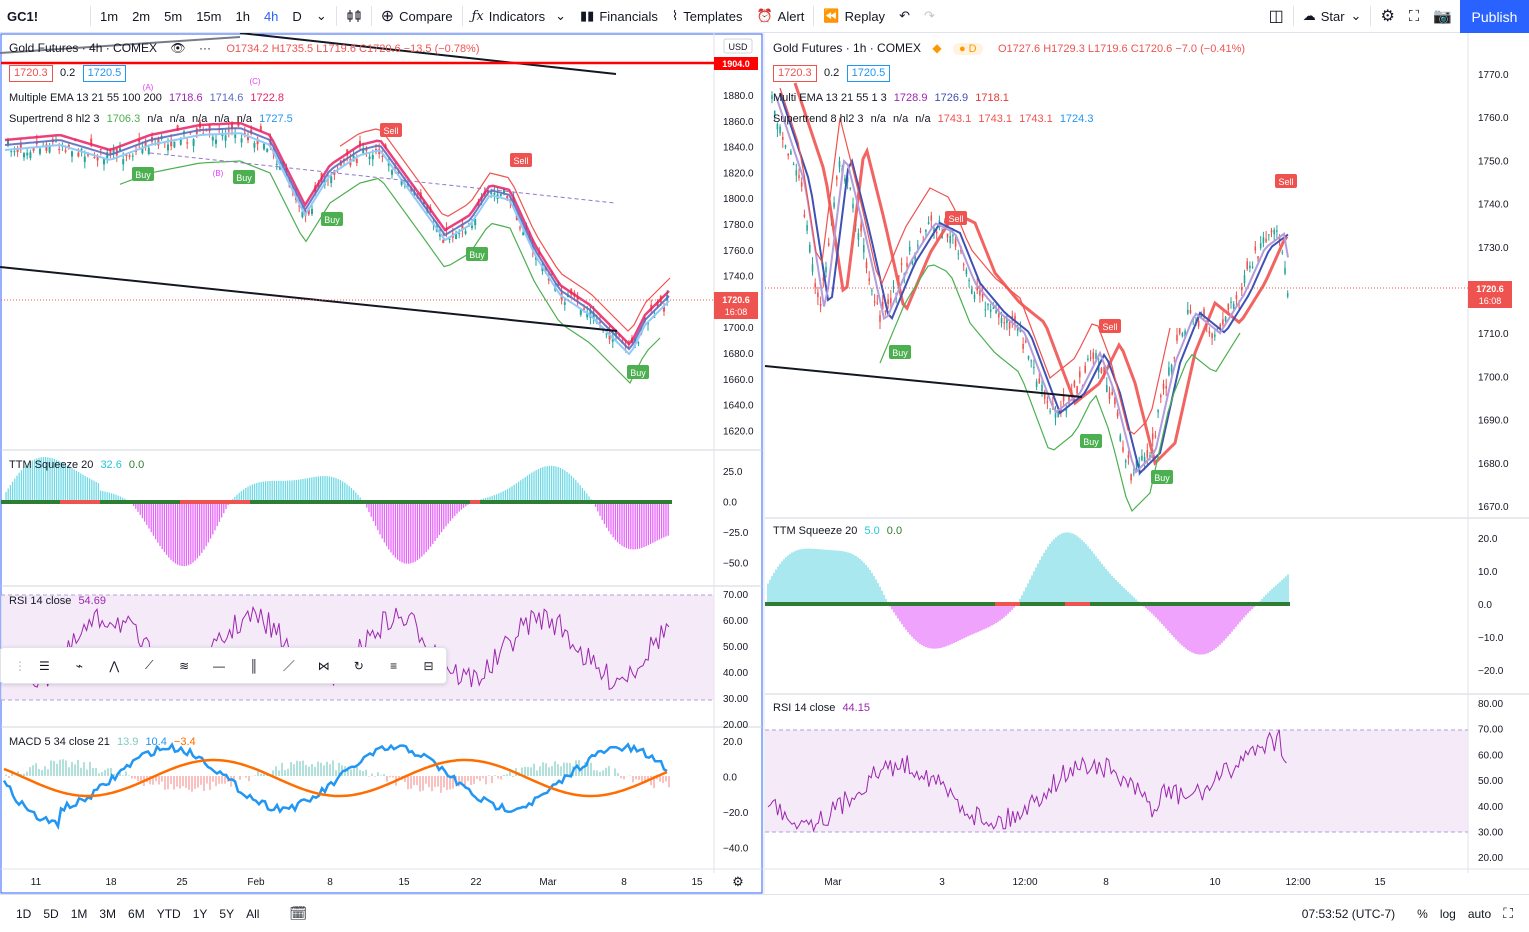 The width and height of the screenshot is (1529, 932). Describe the element at coordinates (168, 913) in the screenshot. I see `range-ytd: YTD` at that location.